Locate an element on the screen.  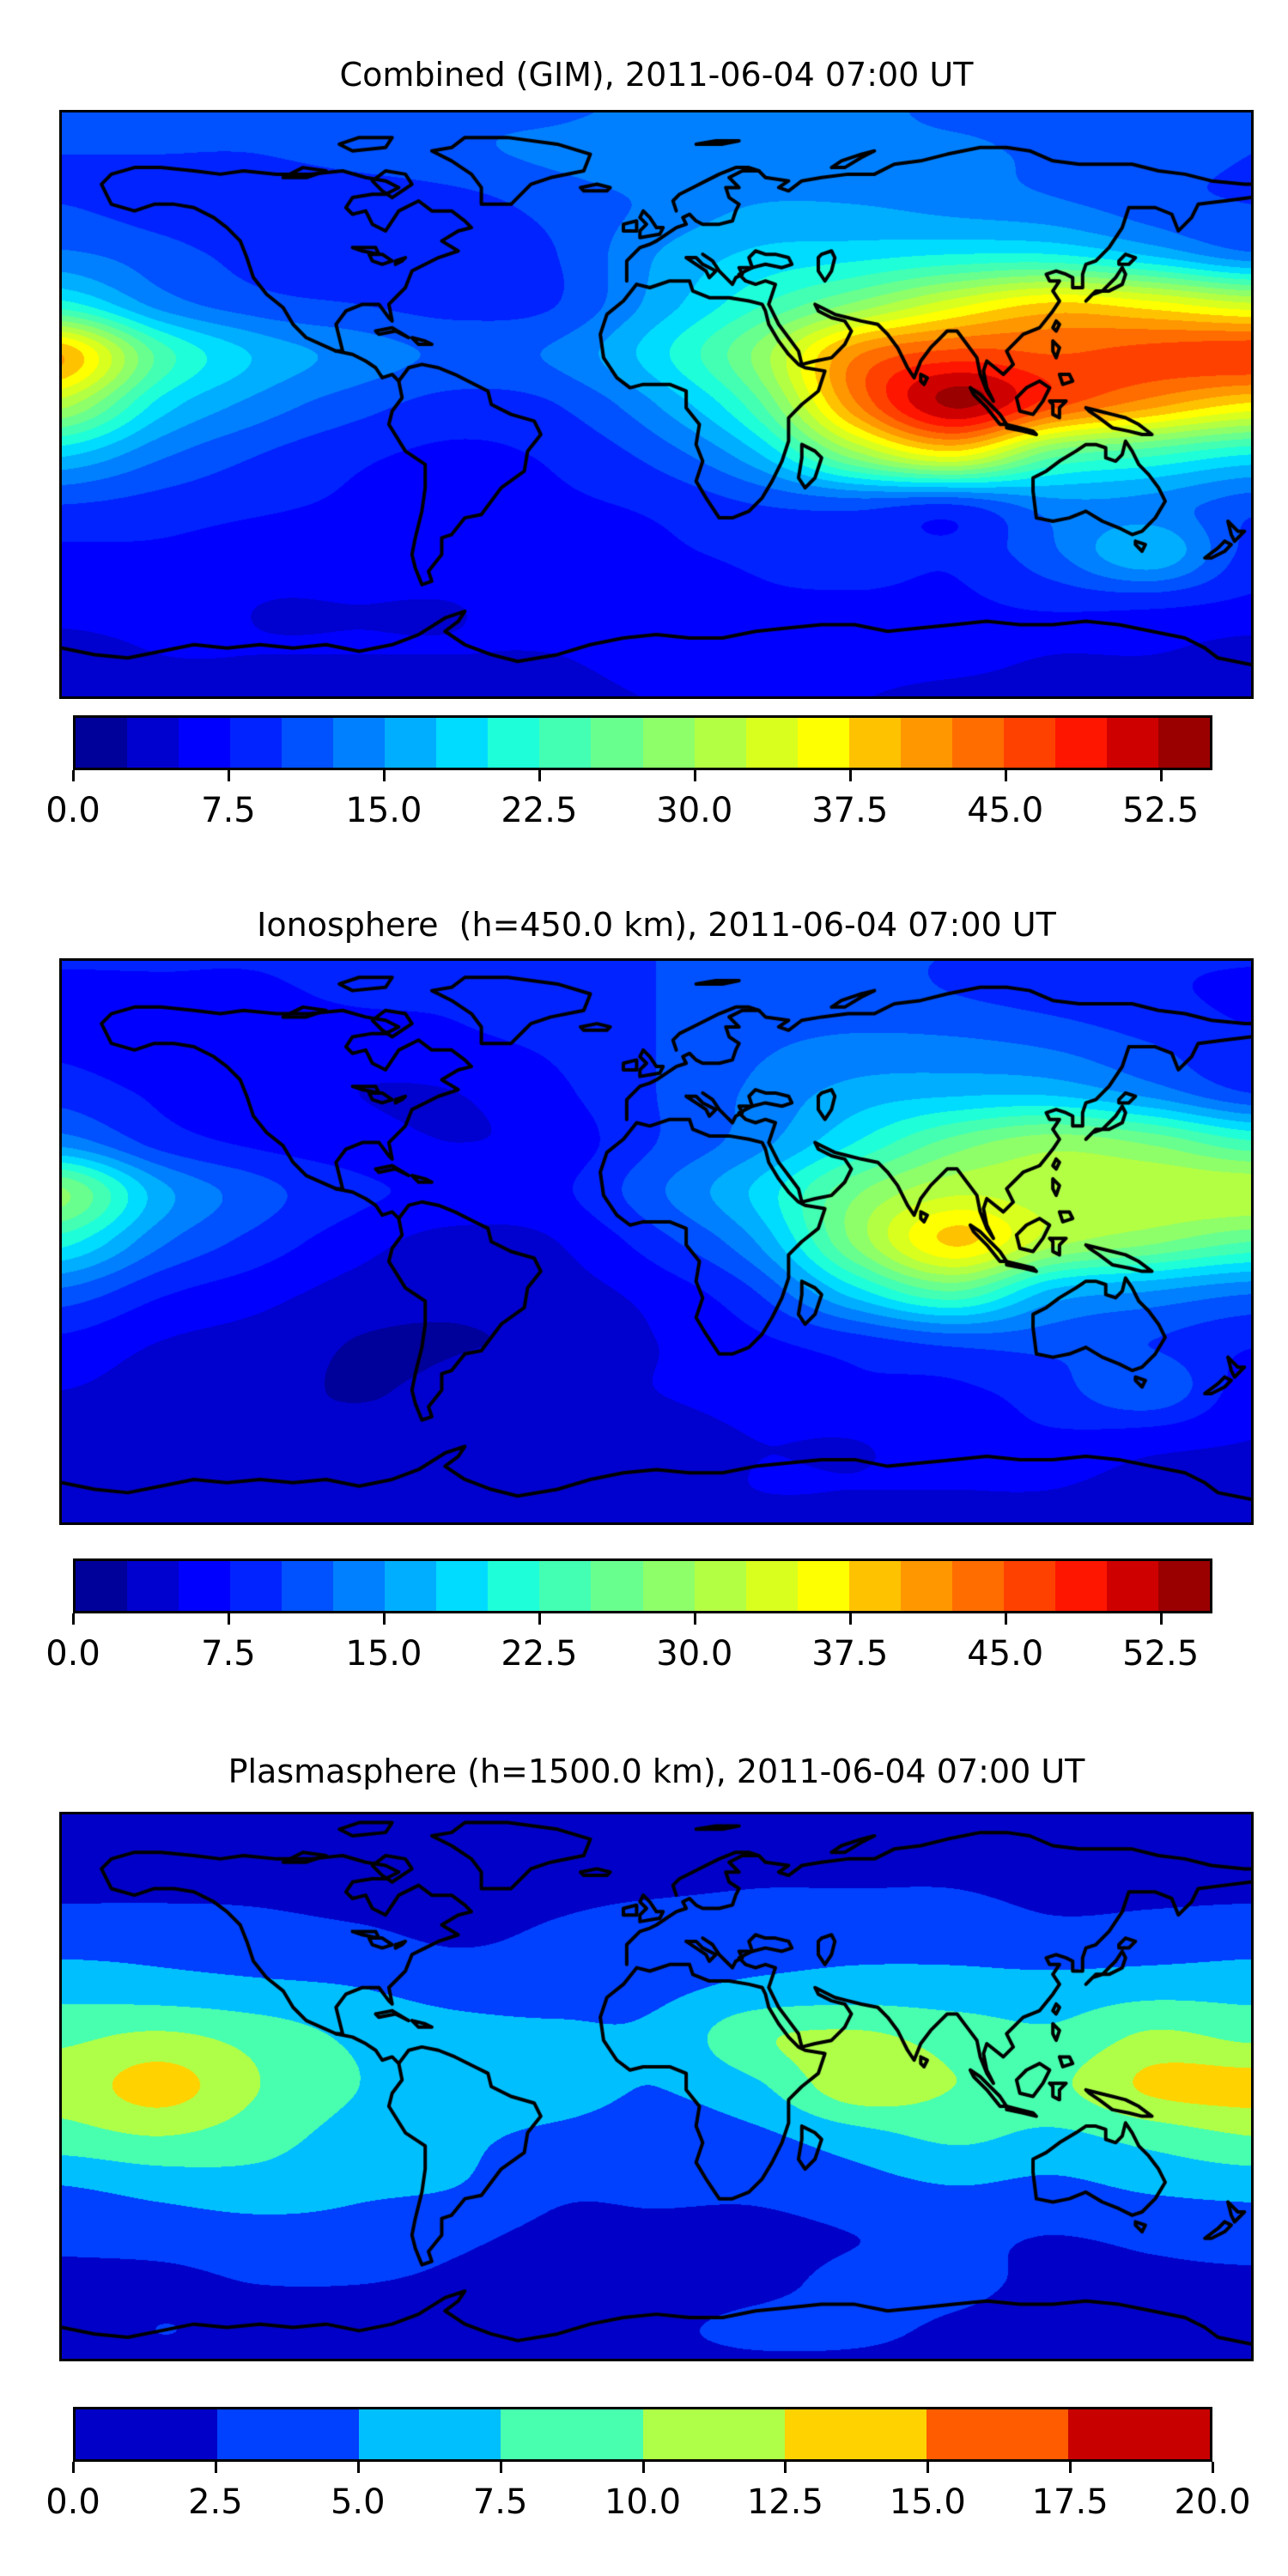
colorbar-ionosphere: 0.0 7.5 15.0 22.5 30.0 37.5 45.0 52.5 is located at coordinates (629, 1627).